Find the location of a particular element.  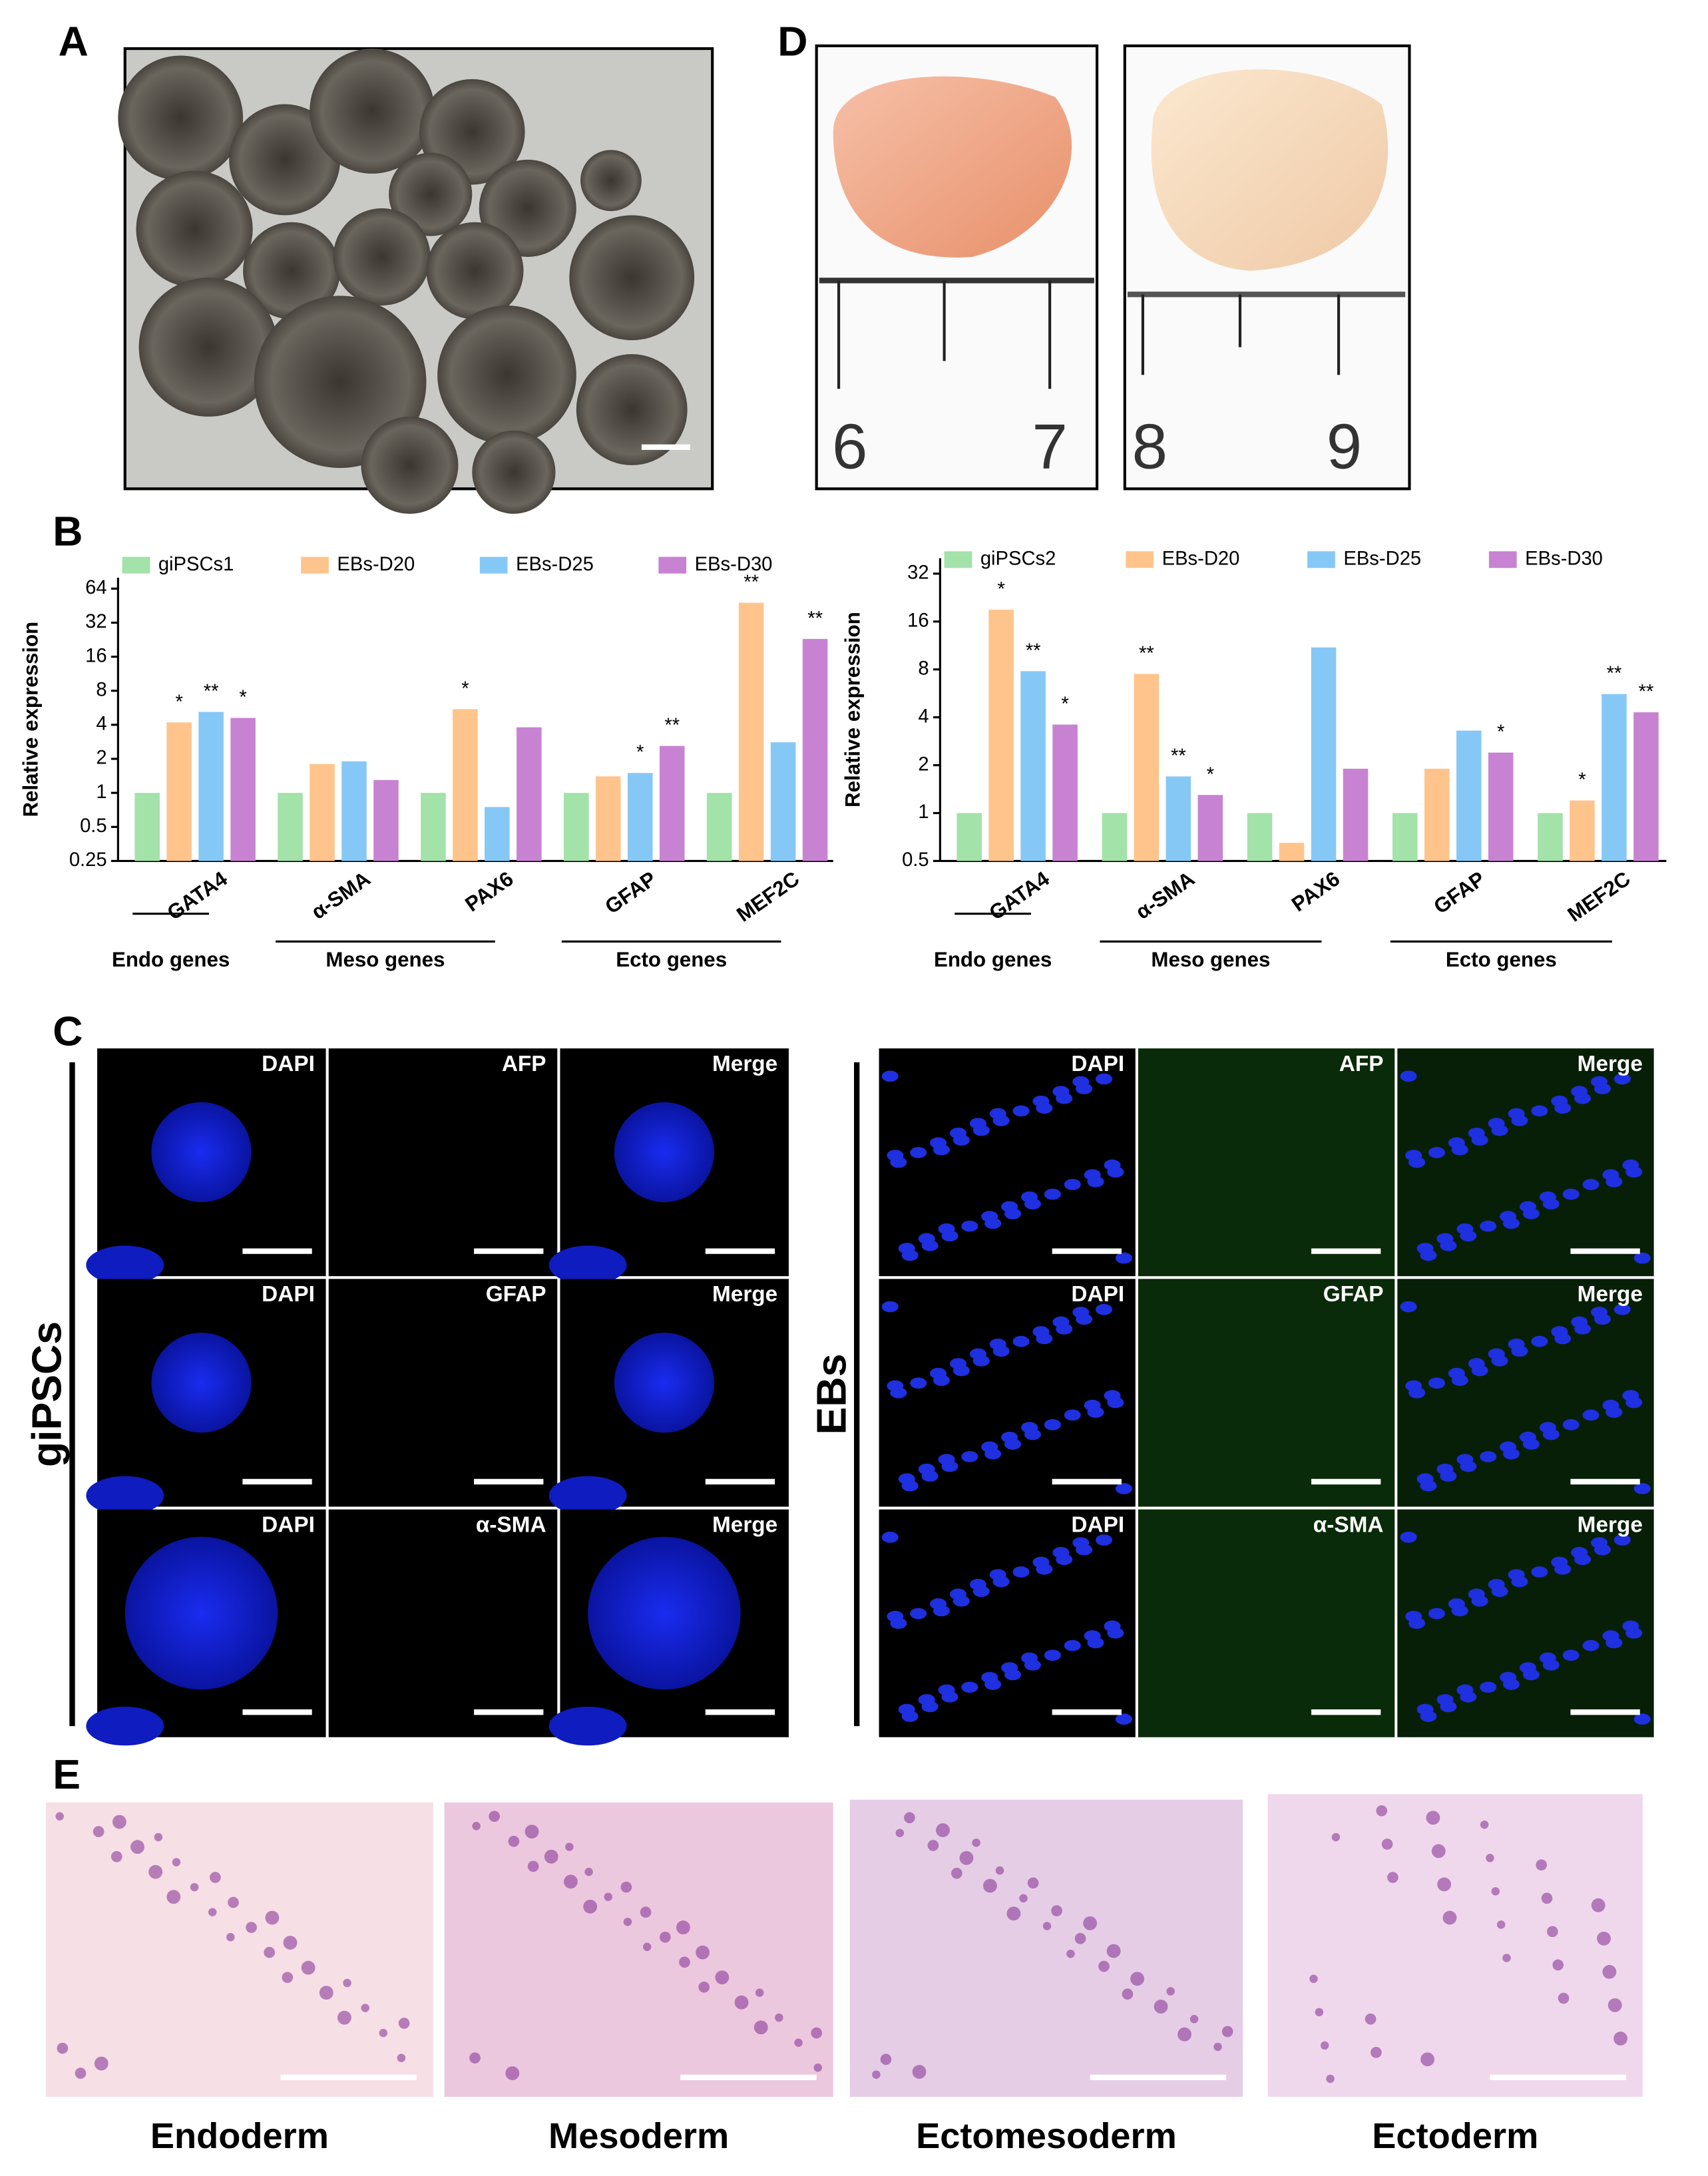

ruler-number: 9 is located at coordinates (1344, 446).